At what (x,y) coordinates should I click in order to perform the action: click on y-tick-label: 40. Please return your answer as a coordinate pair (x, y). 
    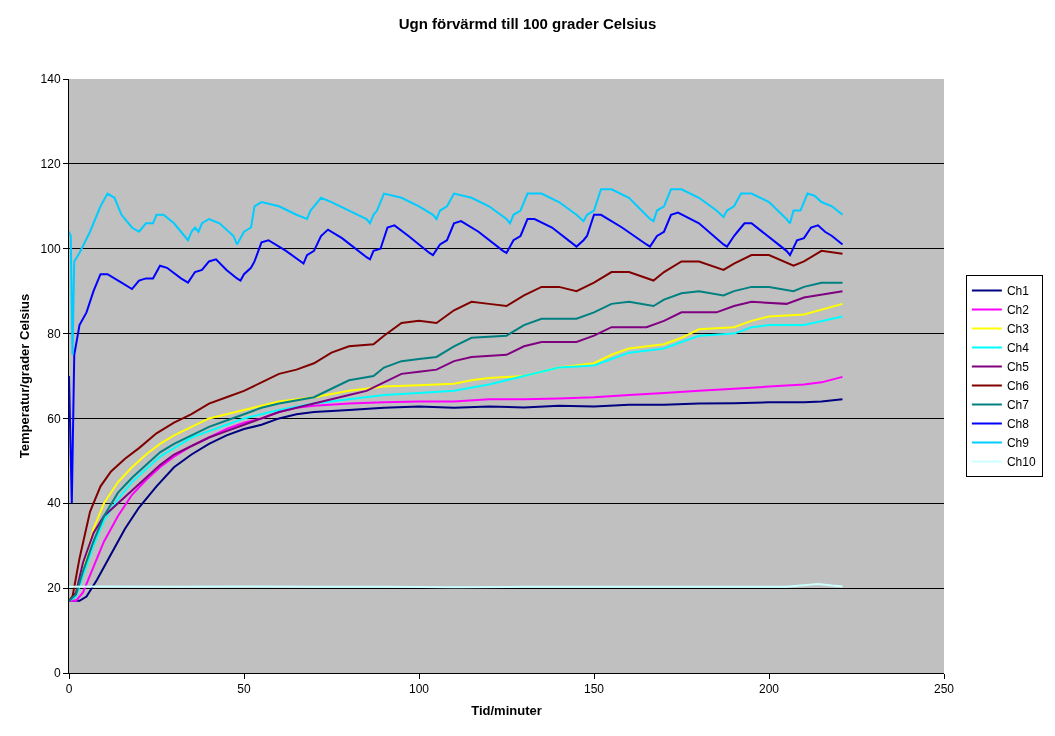
    Looking at the image, I should click on (54, 503).